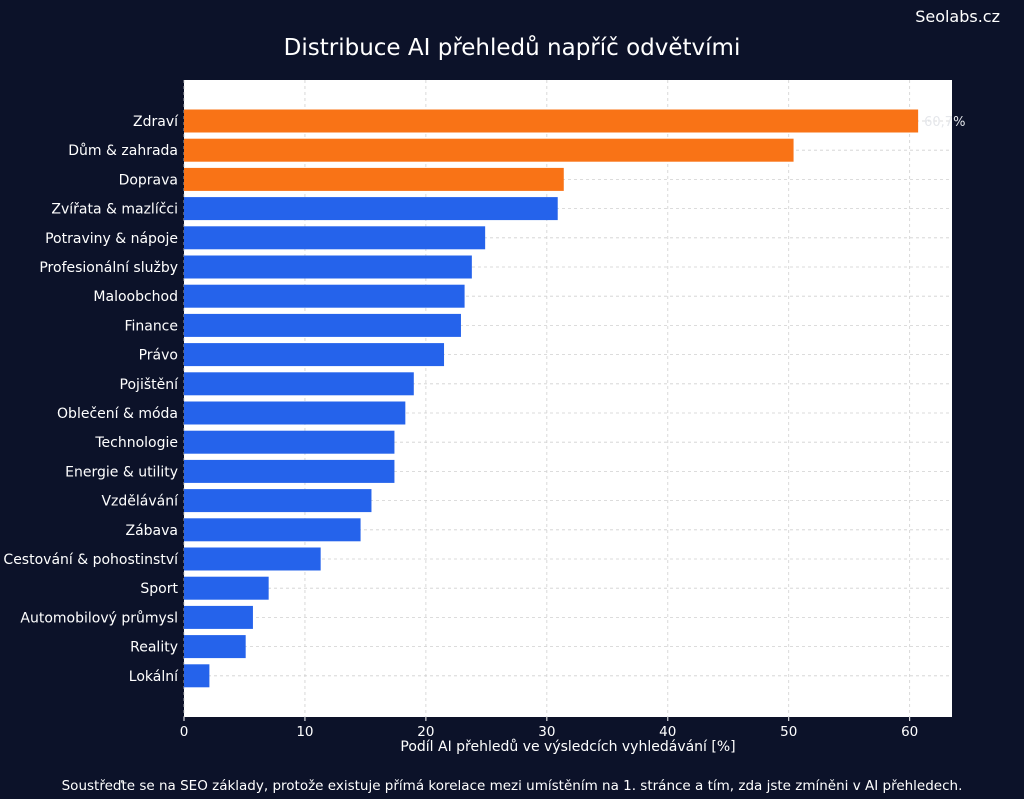  Describe the element at coordinates (909, 732) in the screenshot. I see `x-tick-label: 60` at that location.